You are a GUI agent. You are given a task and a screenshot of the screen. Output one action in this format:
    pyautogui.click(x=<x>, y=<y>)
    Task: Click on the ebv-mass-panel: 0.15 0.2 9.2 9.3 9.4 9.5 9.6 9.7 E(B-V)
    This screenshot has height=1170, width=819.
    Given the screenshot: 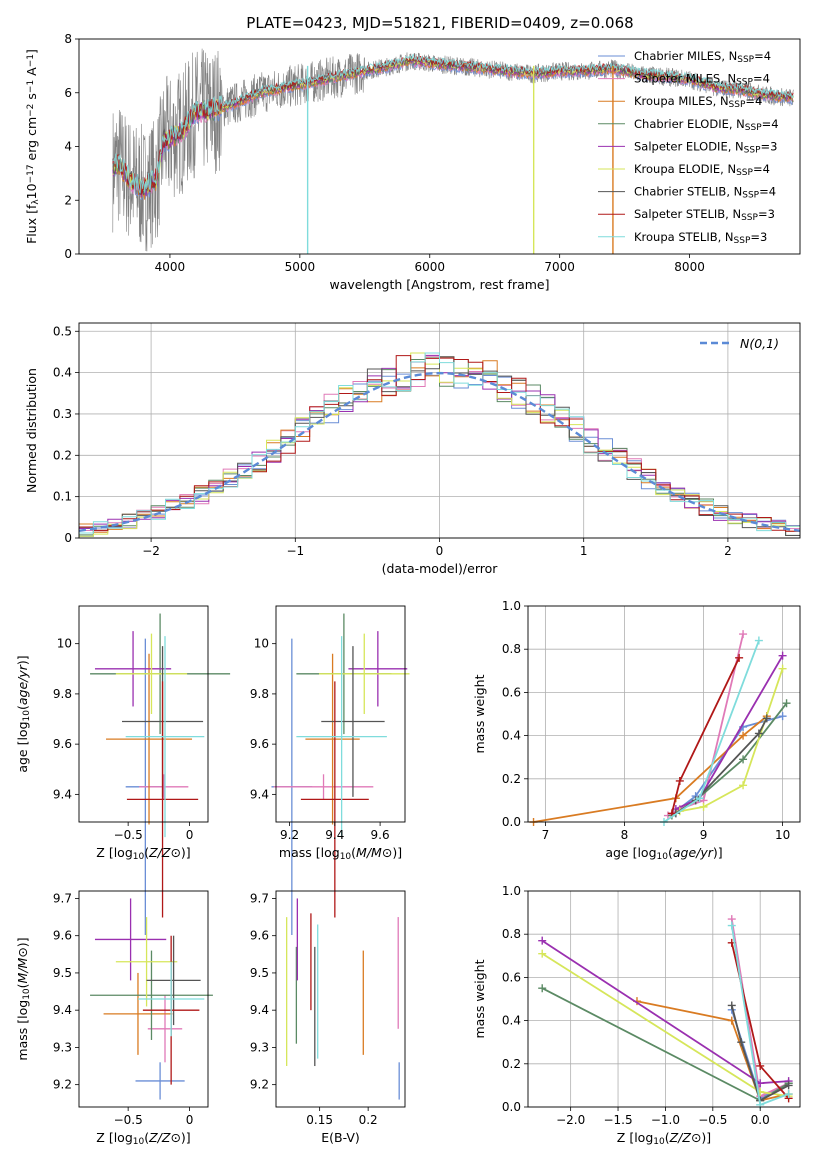 What is the action you would take?
    pyautogui.click(x=328, y=1017)
    